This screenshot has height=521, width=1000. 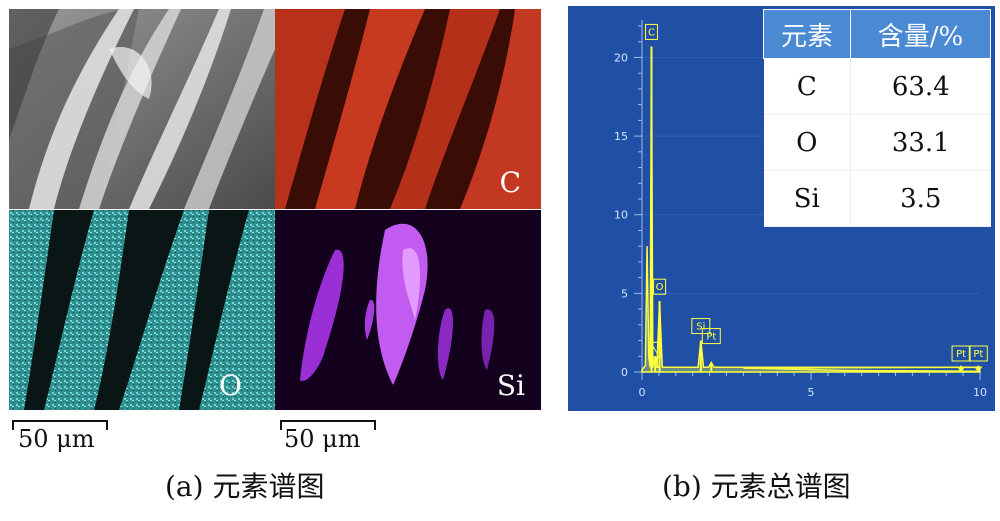 I want to click on header-element: 元素, so click(x=807, y=34).